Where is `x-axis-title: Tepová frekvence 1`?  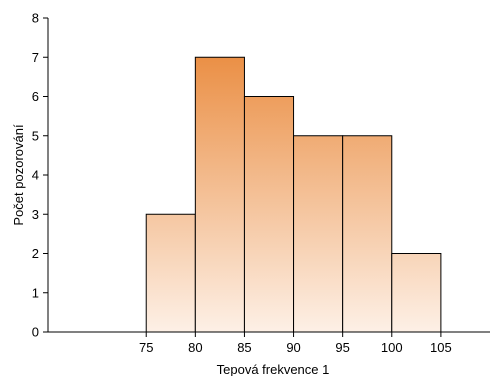 x-axis-title: Tepová frekvence 1 is located at coordinates (273, 369).